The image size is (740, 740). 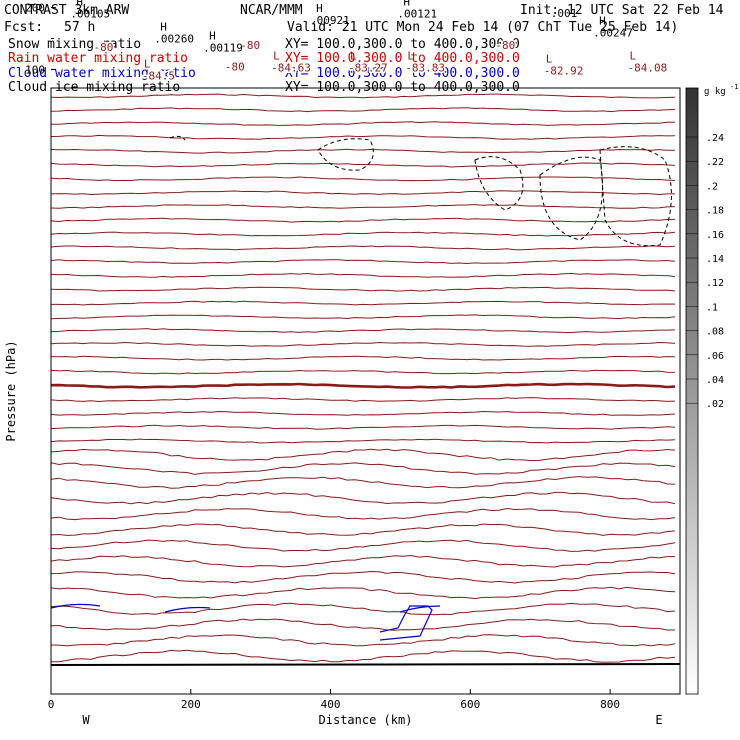 What do you see at coordinates (712, 186) in the screenshot?
I see `colorbar-tick-label: .2` at bounding box center [712, 186].